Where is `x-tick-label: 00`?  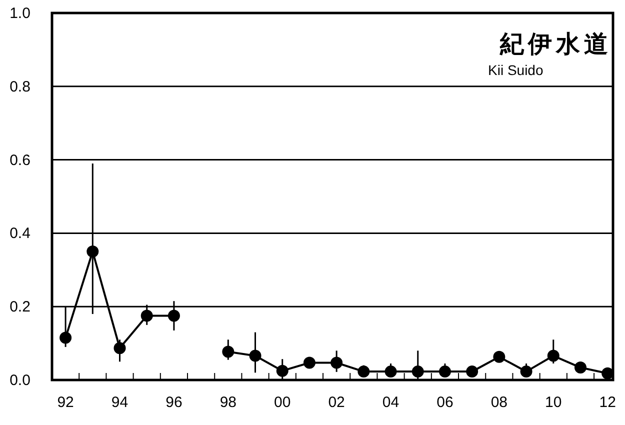
x-tick-label: 00 is located at coordinates (282, 402).